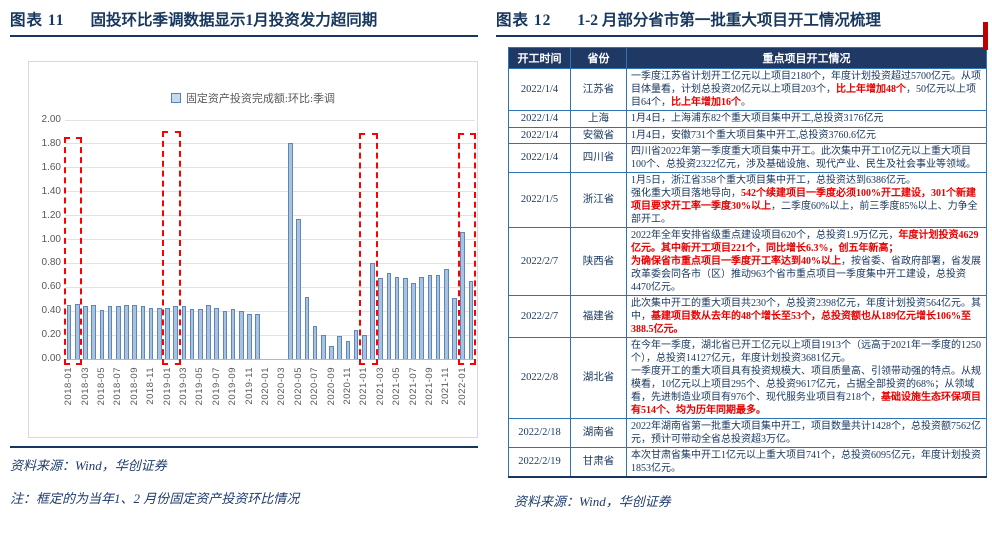  What do you see at coordinates (315, 386) in the screenshot?
I see `x-axis-label: 2020-07` at bounding box center [315, 386].